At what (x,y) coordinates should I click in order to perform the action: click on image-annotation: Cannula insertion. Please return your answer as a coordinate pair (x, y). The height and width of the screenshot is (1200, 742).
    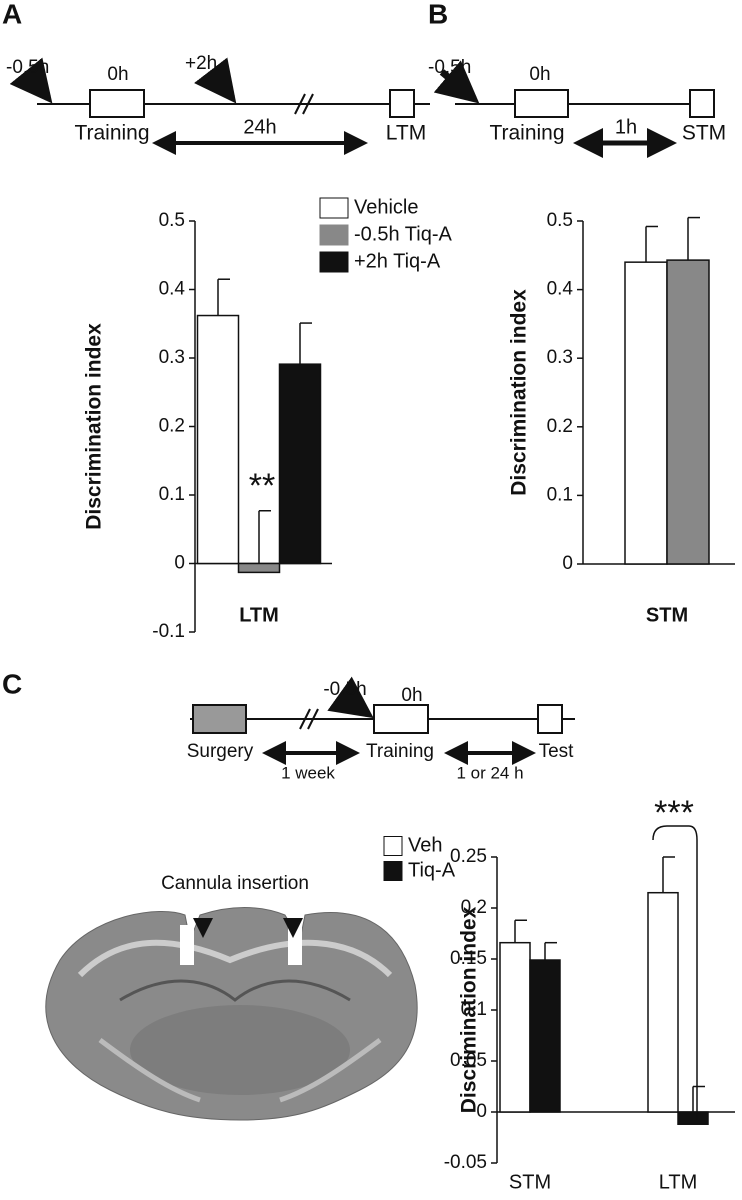
    Looking at the image, I should click on (235, 883).